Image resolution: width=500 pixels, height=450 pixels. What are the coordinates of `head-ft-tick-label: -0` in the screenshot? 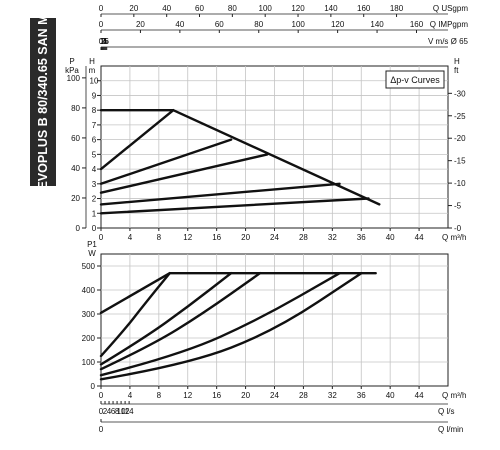 It's located at (458, 228).